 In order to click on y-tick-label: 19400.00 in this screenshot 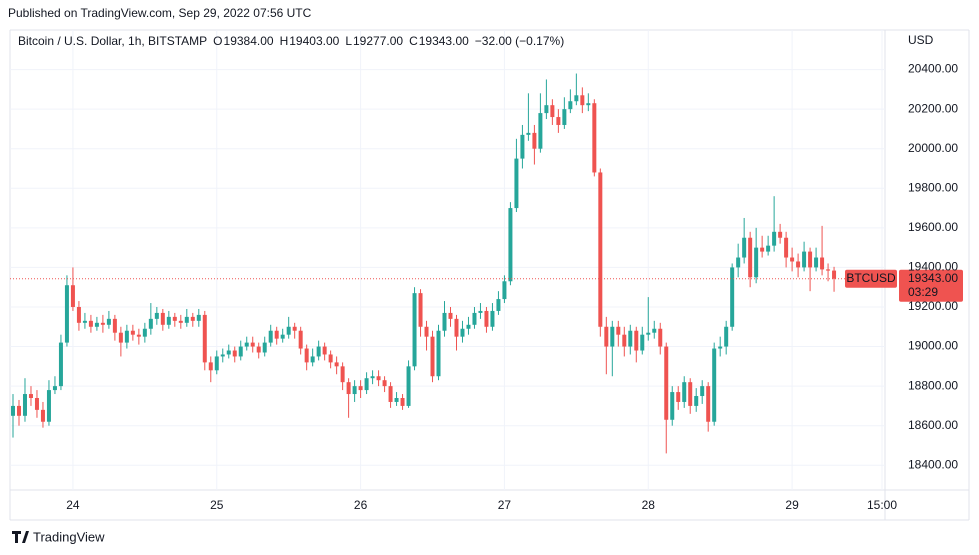, I will do `click(933, 267)`.